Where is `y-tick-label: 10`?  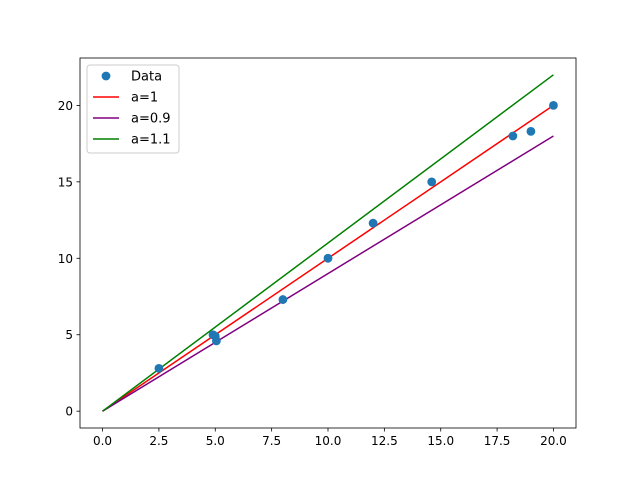 y-tick-label: 10 is located at coordinates (65, 259).